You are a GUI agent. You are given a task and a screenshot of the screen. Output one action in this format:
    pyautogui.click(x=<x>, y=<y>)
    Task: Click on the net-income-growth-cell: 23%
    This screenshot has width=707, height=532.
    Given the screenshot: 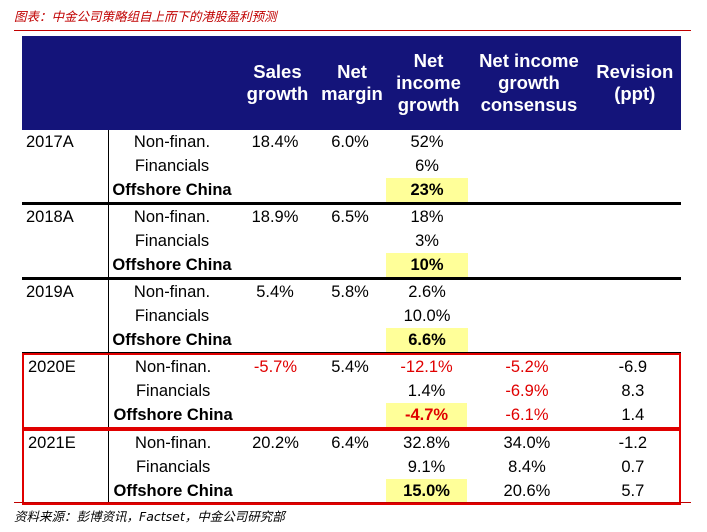 What is the action you would take?
    pyautogui.click(x=427, y=190)
    